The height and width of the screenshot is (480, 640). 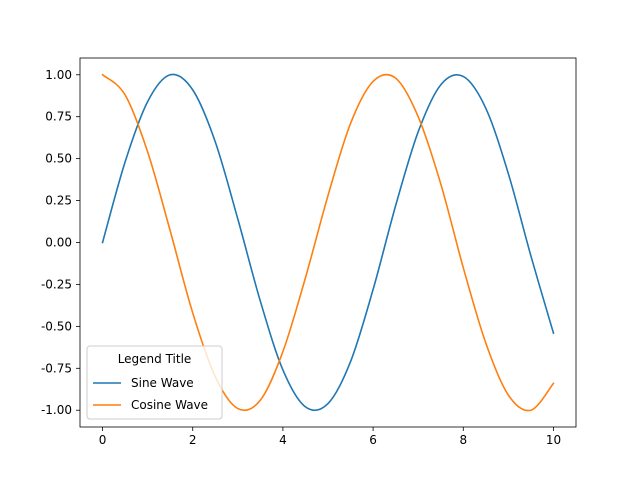 I want to click on y-tick-label: 1.00, so click(x=58, y=75).